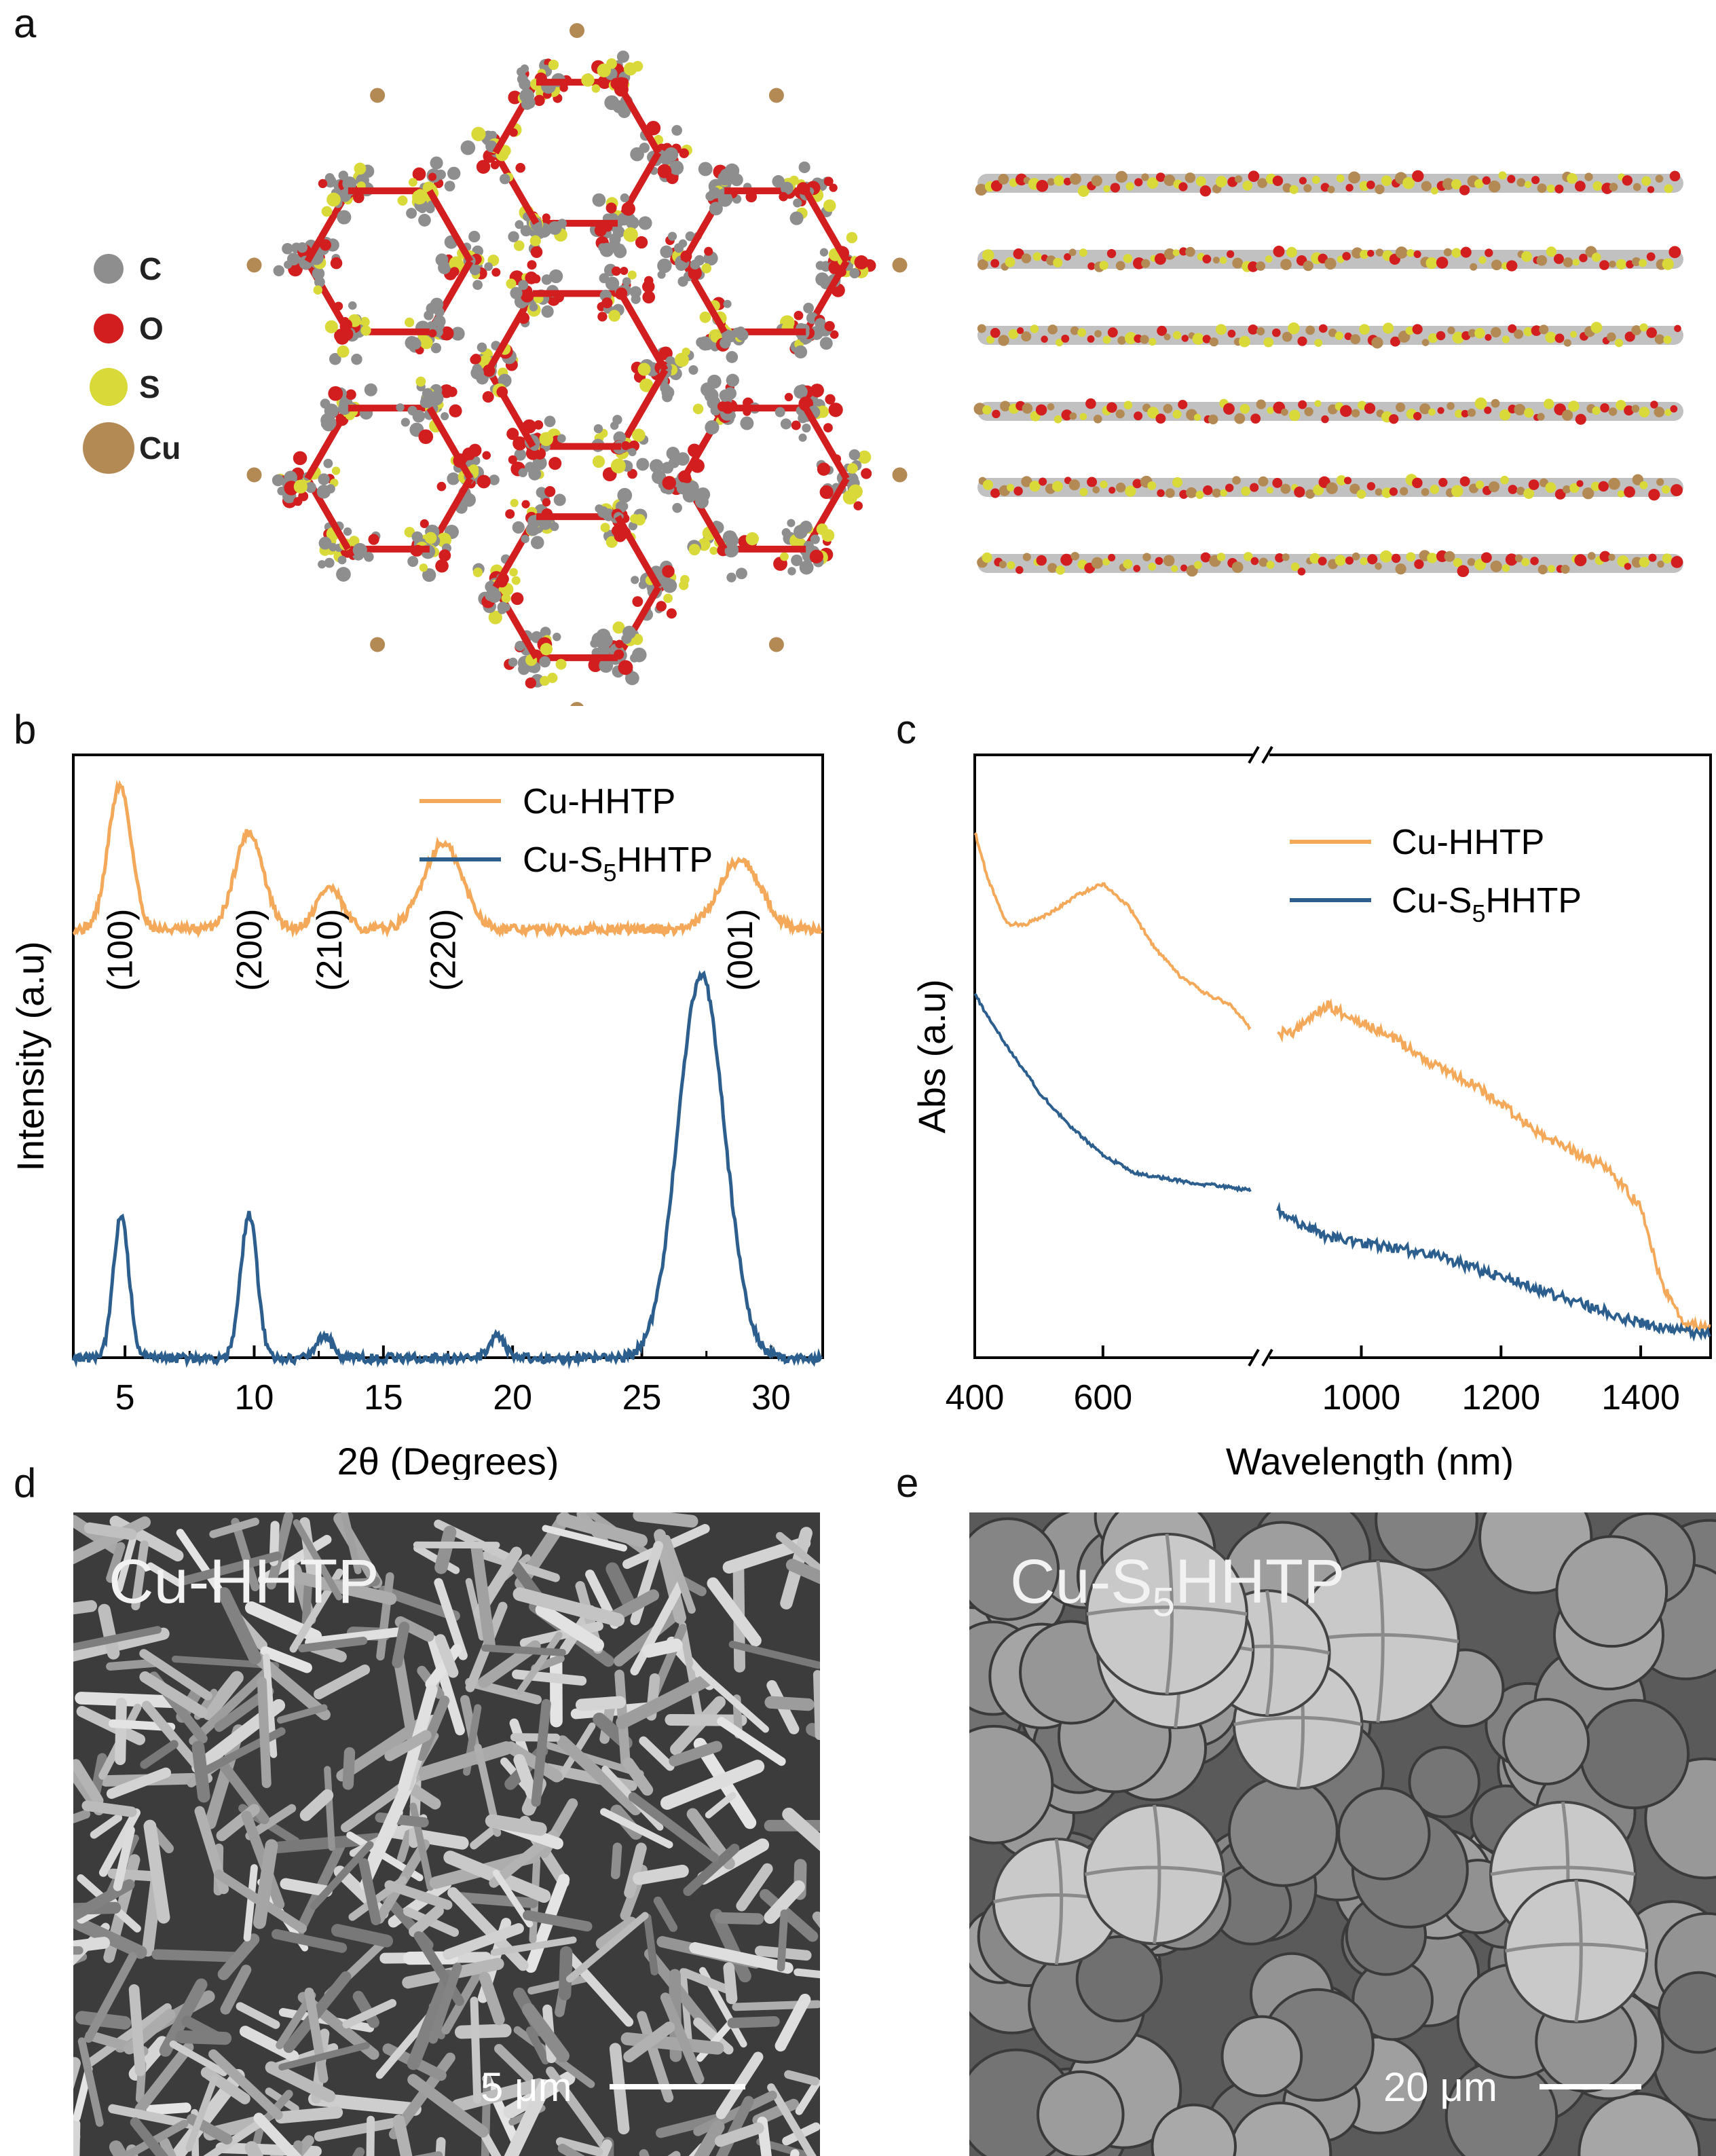 The height and width of the screenshot is (2156, 1716). I want to click on y-axis-label: Intensity (a.u), so click(31, 1056).